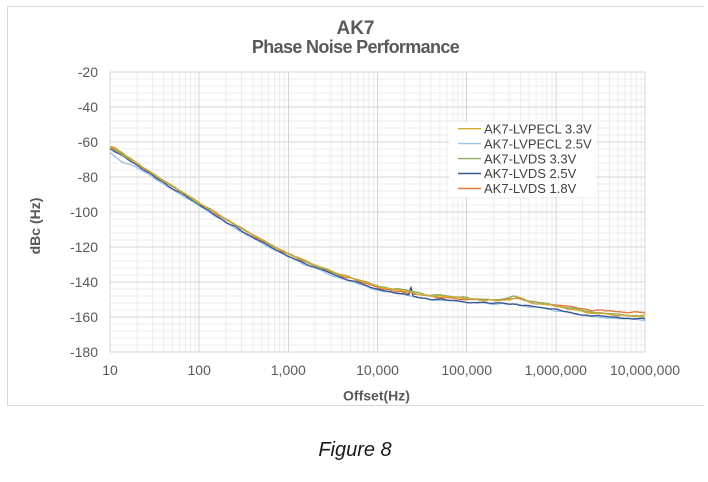 This screenshot has height=482, width=708. I want to click on svg-text: -120, so click(84, 247).